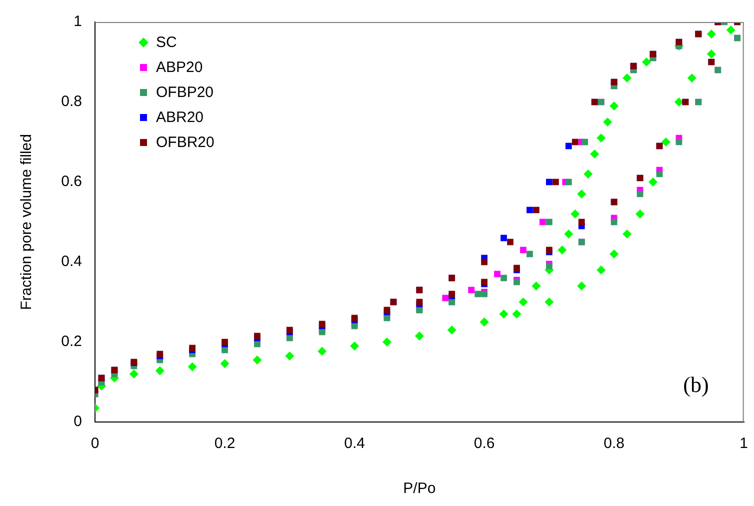  Describe the element at coordinates (419, 489) in the screenshot. I see `x-axis-title: P/Po` at that location.